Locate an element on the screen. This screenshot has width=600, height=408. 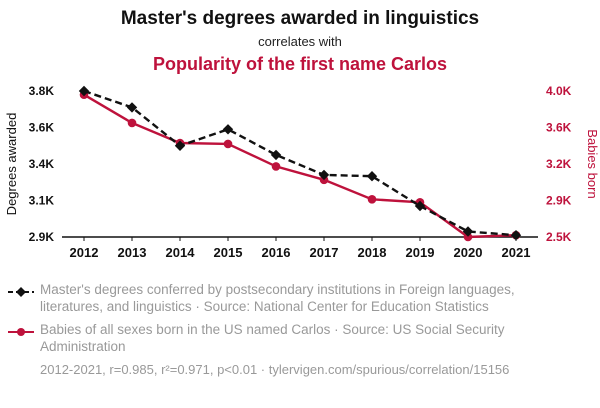
left-tick-label: 3.6K is located at coordinates (42, 128).